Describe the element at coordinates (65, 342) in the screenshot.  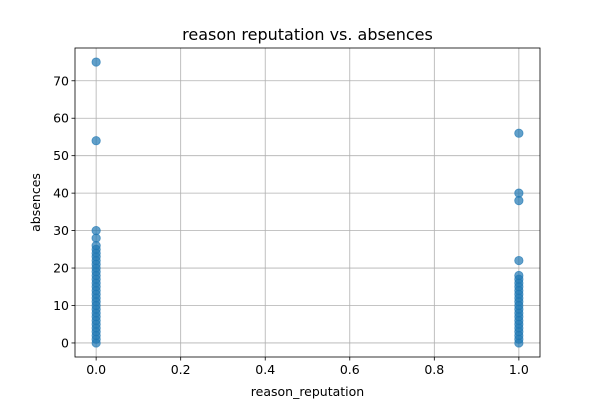
I see `y-tick-label: 0` at that location.